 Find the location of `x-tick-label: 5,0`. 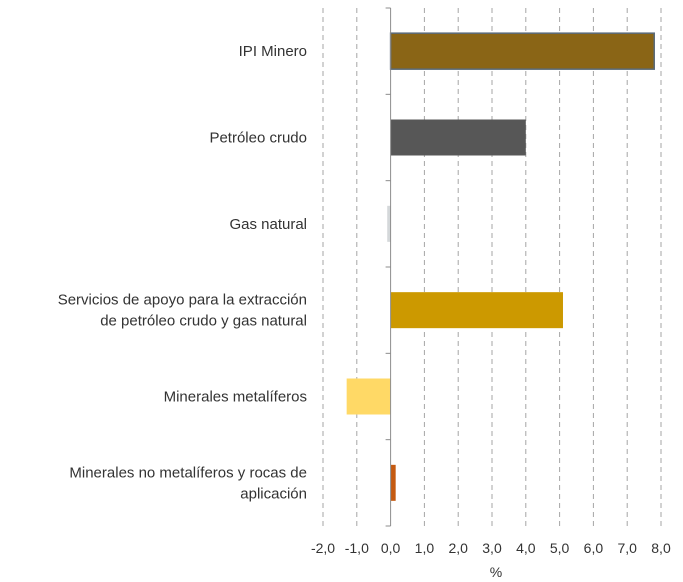

x-tick-label: 5,0 is located at coordinates (560, 548).